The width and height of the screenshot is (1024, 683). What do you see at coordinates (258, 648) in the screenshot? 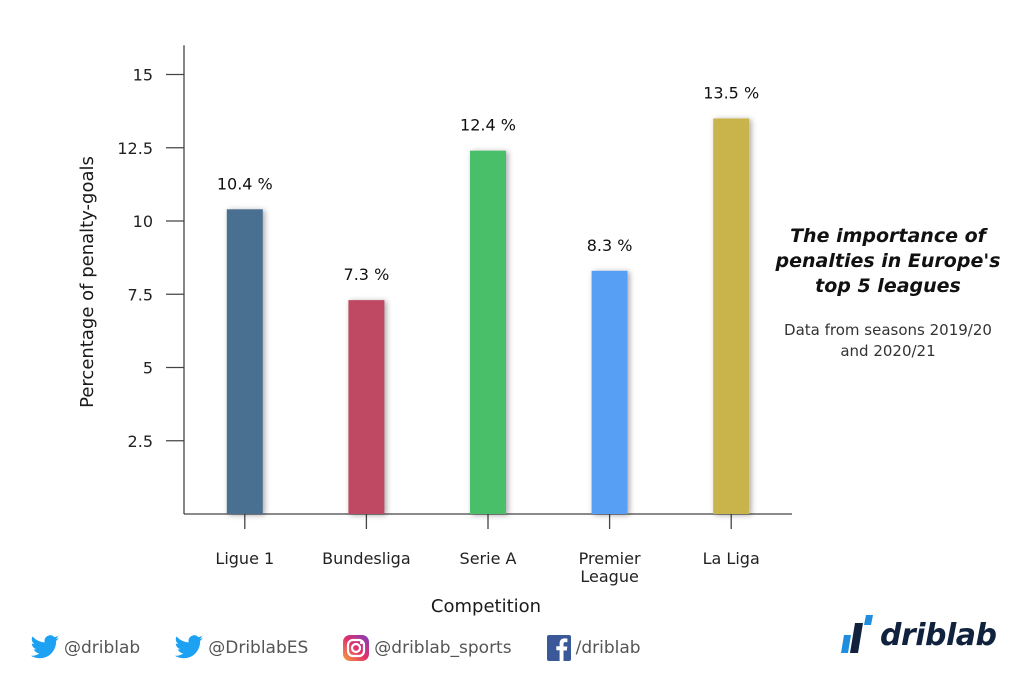
I see `twitter-handle-2: @DriblabES` at bounding box center [258, 648].